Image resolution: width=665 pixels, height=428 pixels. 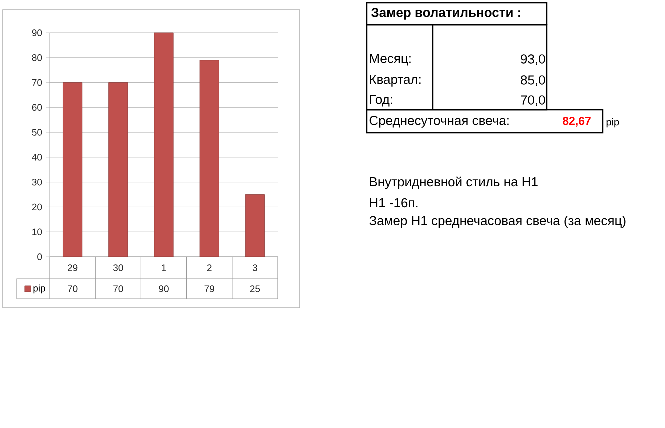 What do you see at coordinates (37, 132) in the screenshot?
I see `y-tick-label: 50` at bounding box center [37, 132].